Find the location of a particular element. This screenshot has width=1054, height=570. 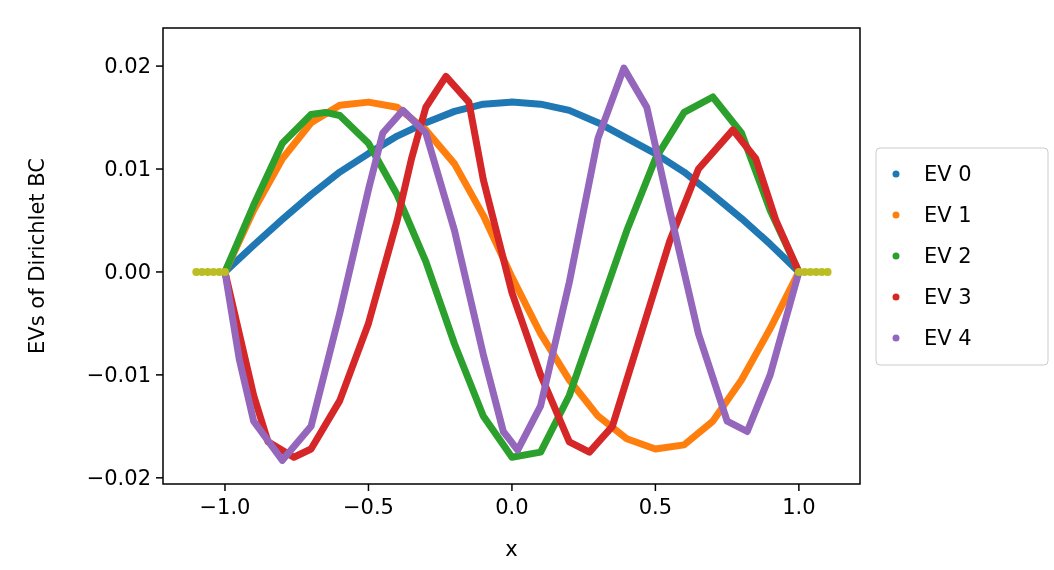

x-axis-title: x is located at coordinates (511, 549).